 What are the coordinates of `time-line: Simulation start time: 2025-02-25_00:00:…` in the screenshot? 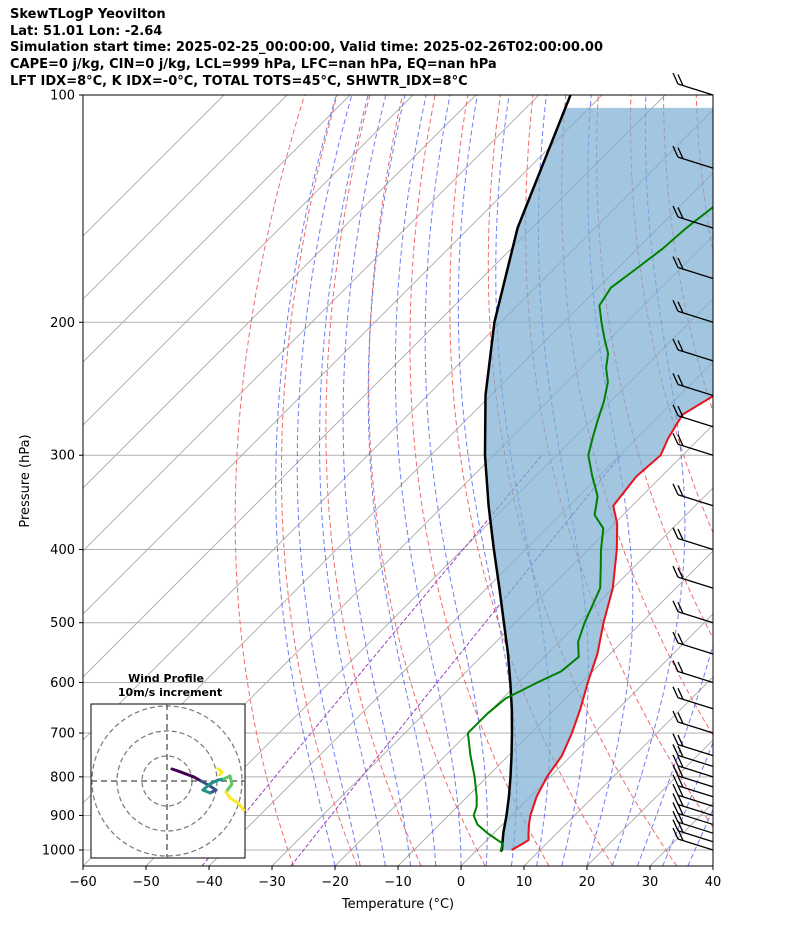 It's located at (306, 48).